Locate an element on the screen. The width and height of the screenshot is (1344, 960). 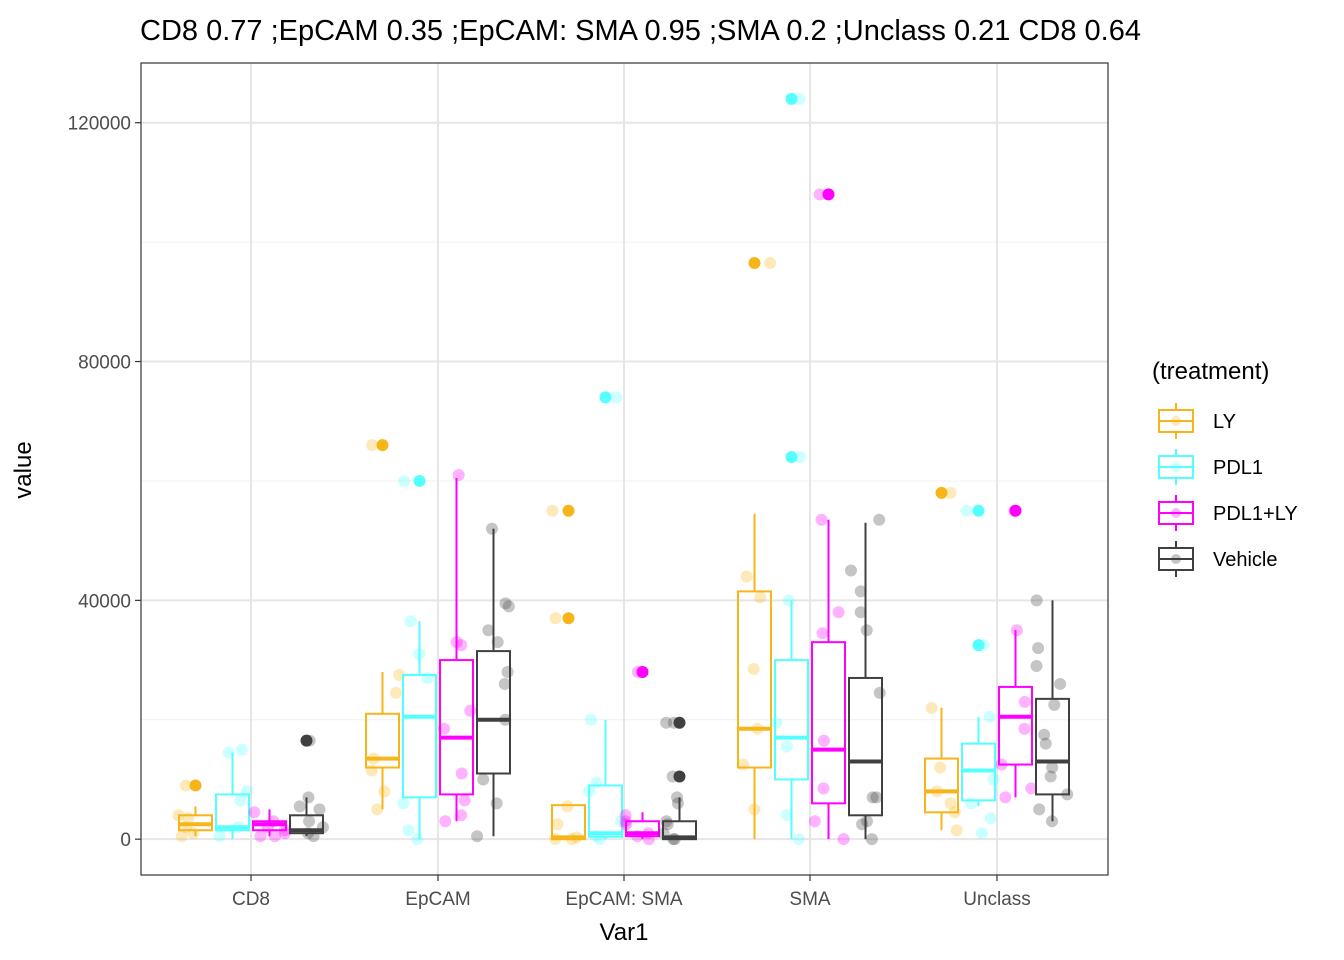
x-axis-title: Var1 is located at coordinates (624, 932).